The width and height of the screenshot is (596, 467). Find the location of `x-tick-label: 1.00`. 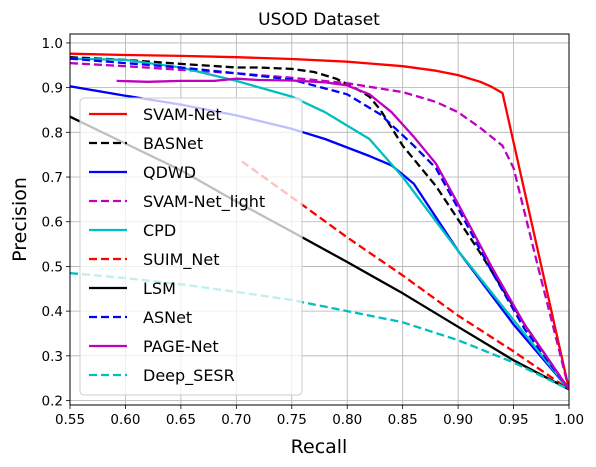

x-tick-label: 1.00 is located at coordinates (569, 420).